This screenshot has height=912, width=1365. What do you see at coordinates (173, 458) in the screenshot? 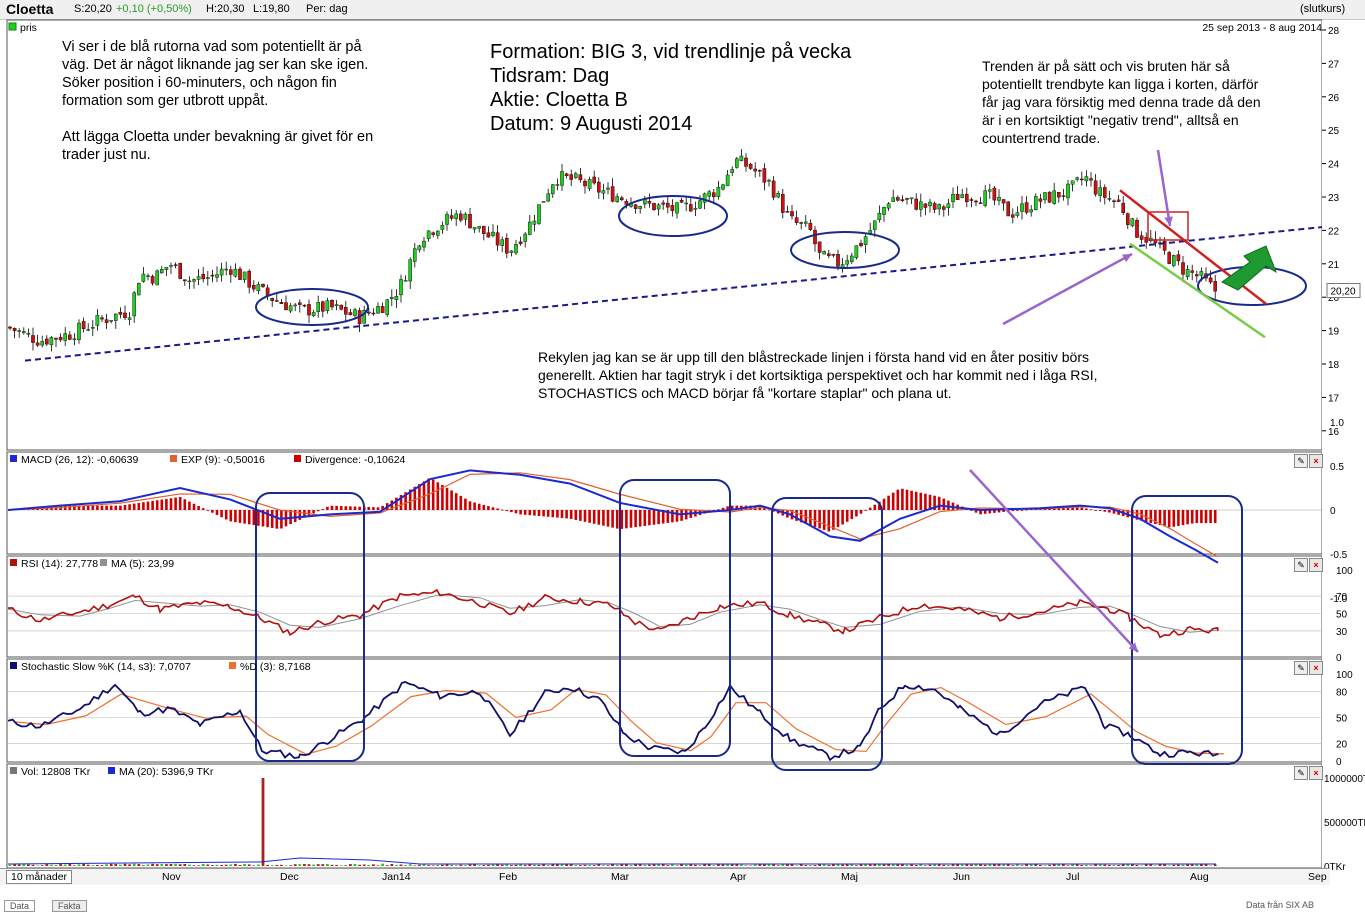
I see `exp-legend-swatch` at bounding box center [173, 458].